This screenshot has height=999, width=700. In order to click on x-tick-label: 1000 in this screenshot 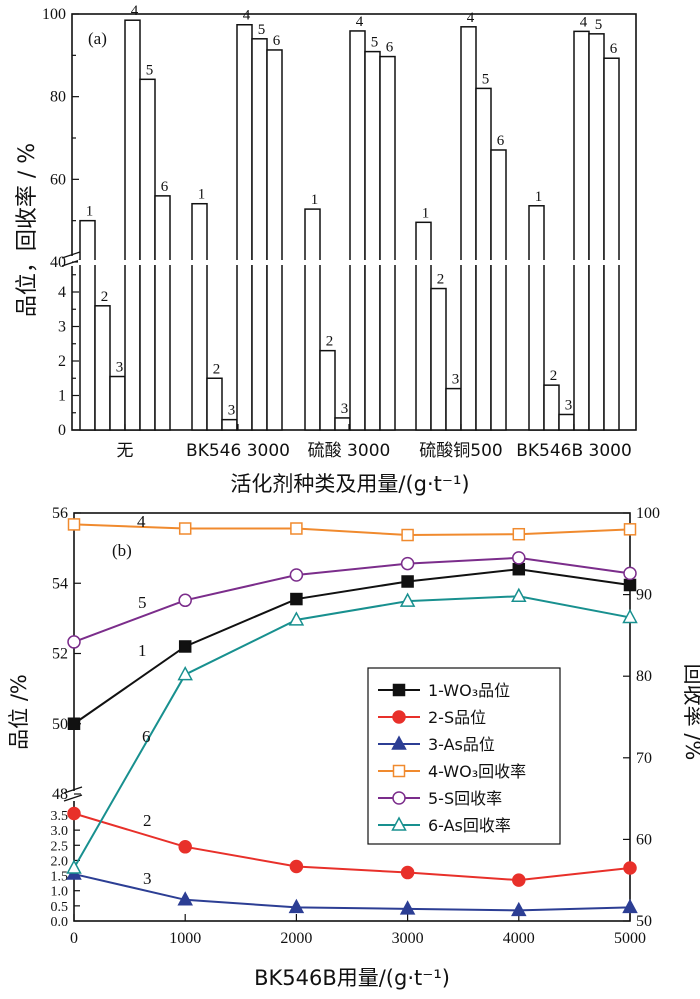, I will do `click(185, 938)`.